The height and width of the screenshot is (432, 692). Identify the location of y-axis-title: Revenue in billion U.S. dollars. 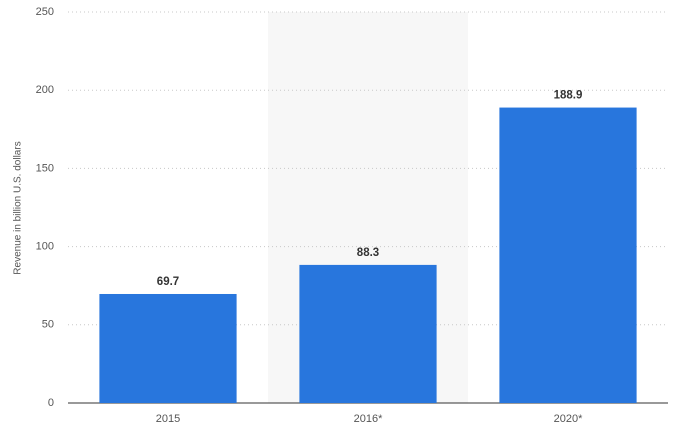
(18, 207).